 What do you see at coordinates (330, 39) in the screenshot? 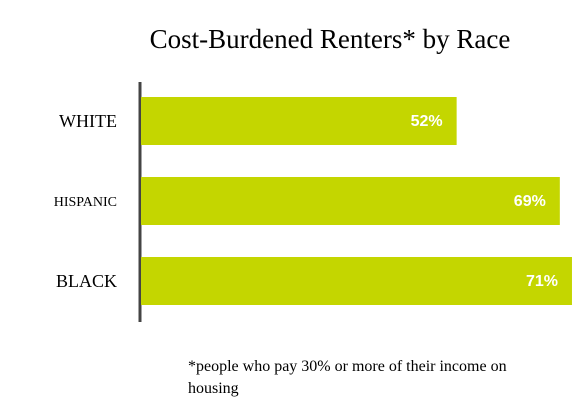
I see `chart-title: Cost-Burdened Renters* by Race` at bounding box center [330, 39].